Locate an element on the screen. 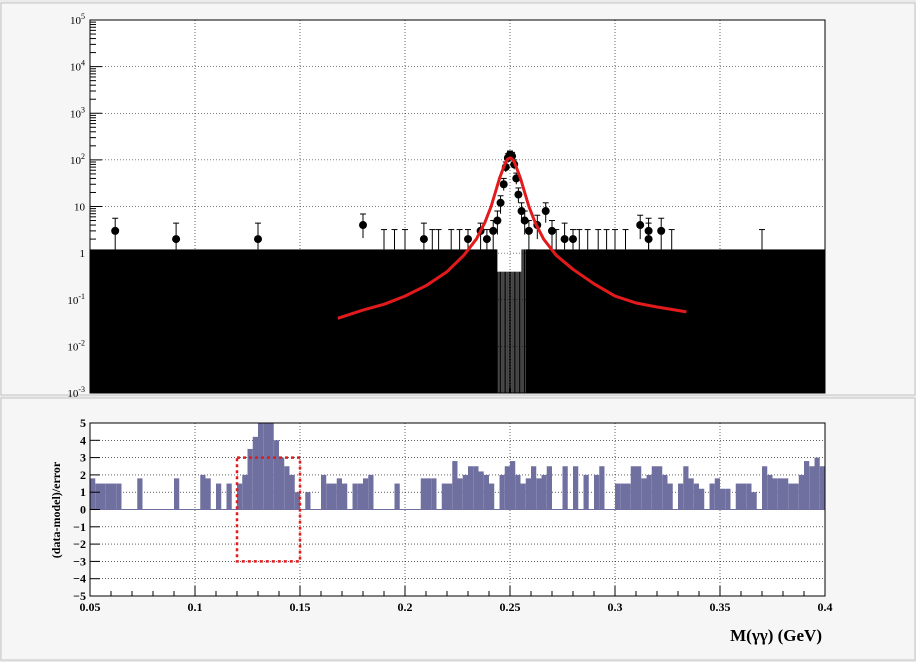 This screenshot has height=662, width=916. top-y-axis: 10⁻³ 10⁻² 10⁻¹ 1 10 10² 10³ 10⁴ 10⁵ is located at coordinates (84, 206).